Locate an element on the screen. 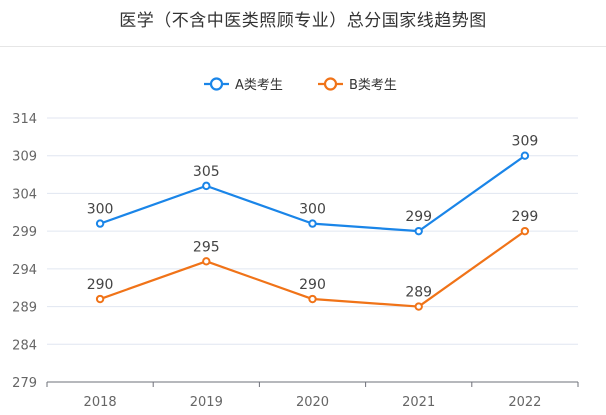  y-tick-label: 294 is located at coordinates (24, 270).